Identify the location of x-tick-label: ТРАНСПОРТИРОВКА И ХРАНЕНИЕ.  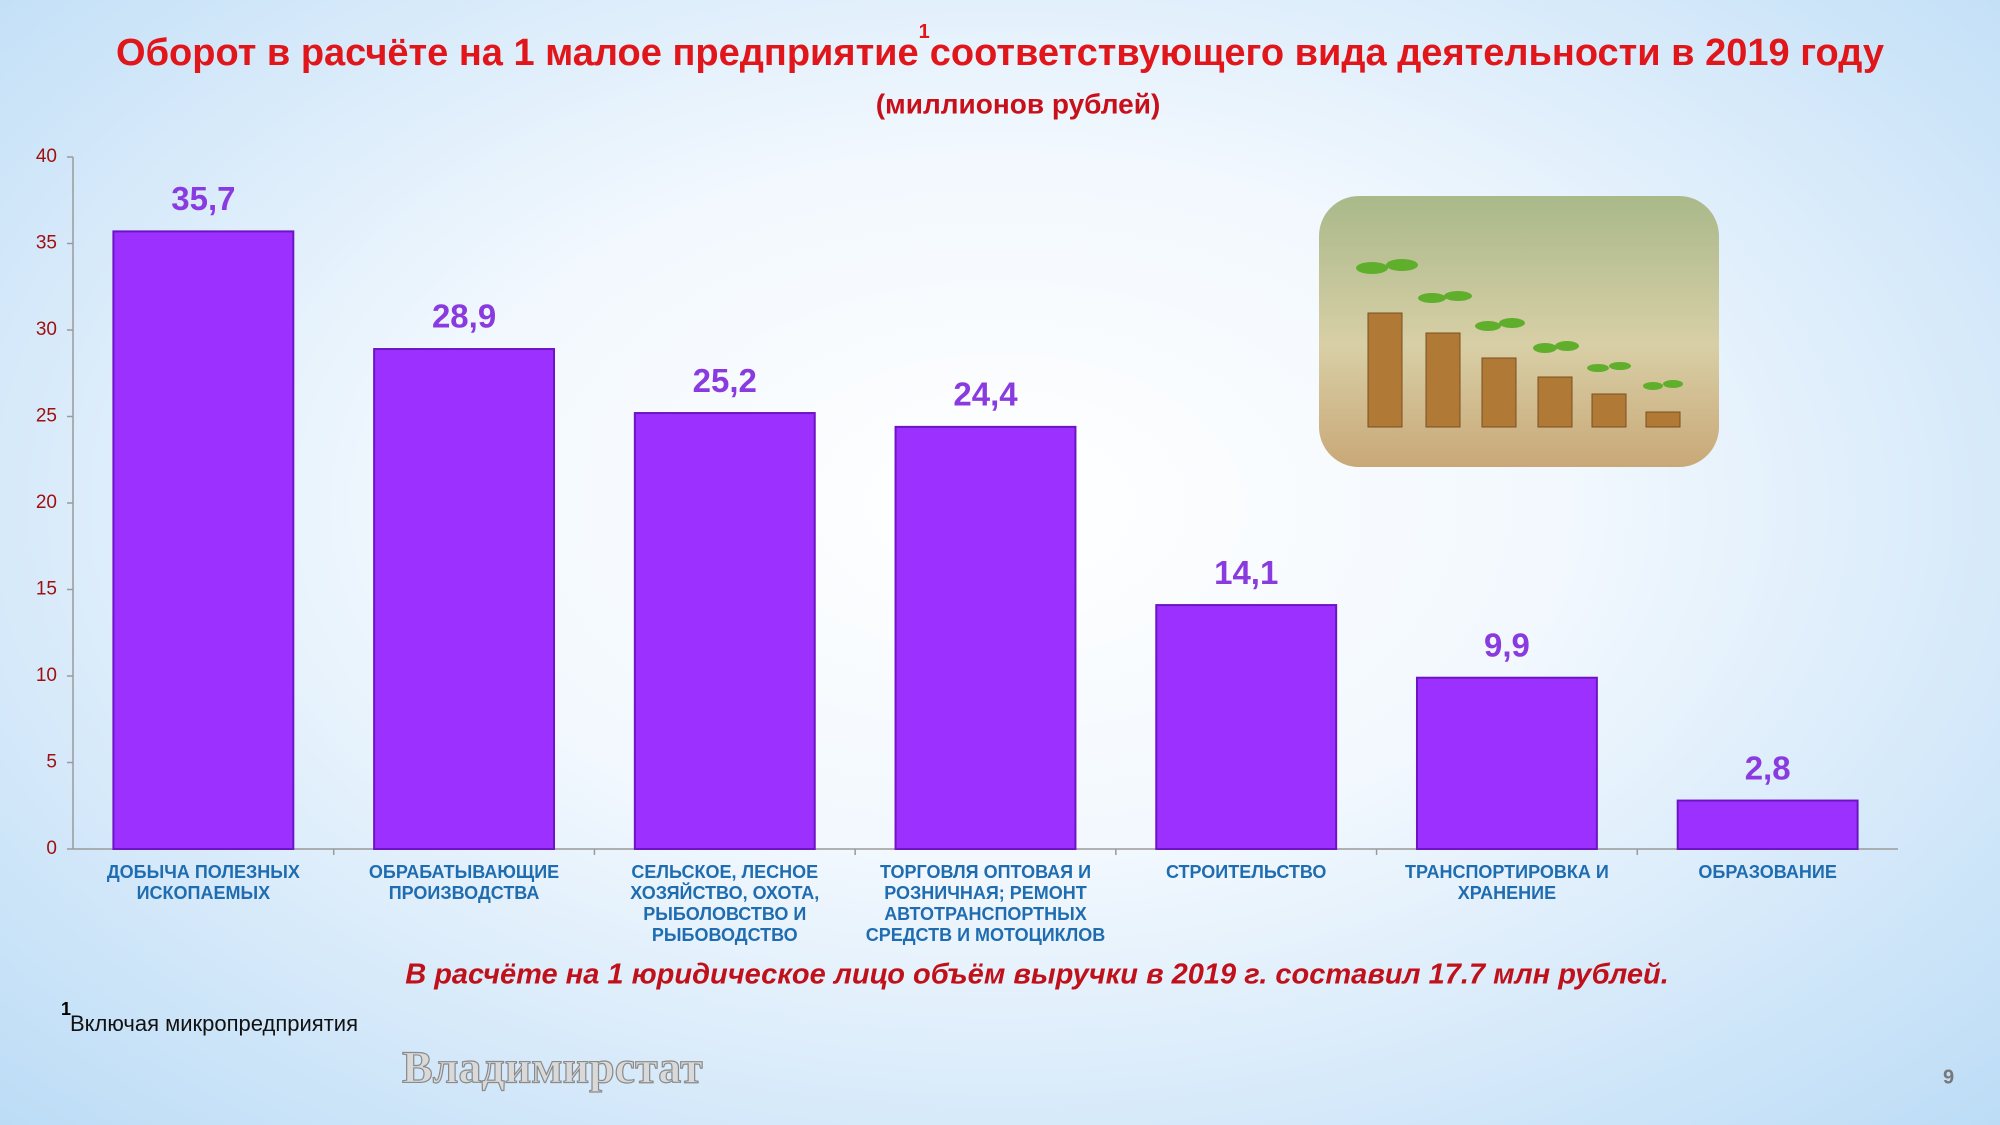
(1507, 882).